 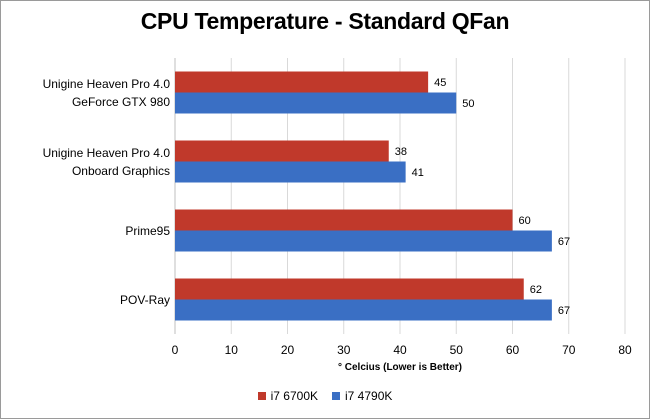 I want to click on data-label: 38, so click(x=401, y=152).